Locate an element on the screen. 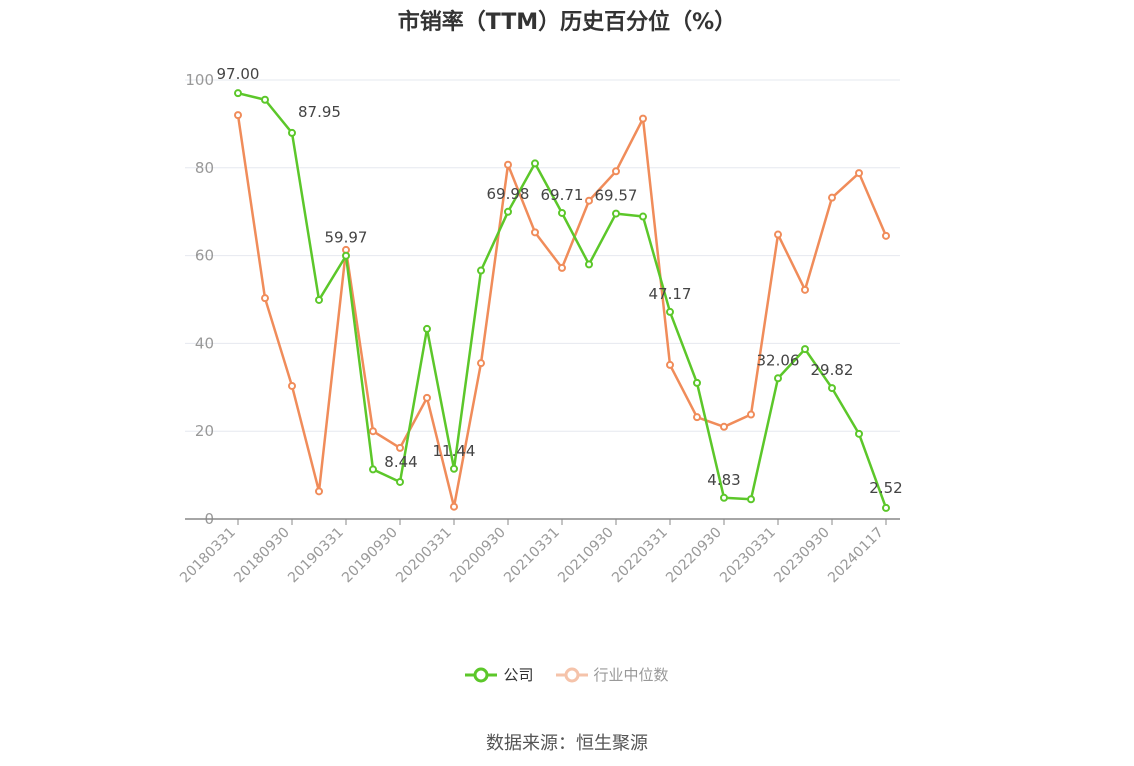  data-label: 29.82 is located at coordinates (832, 370).